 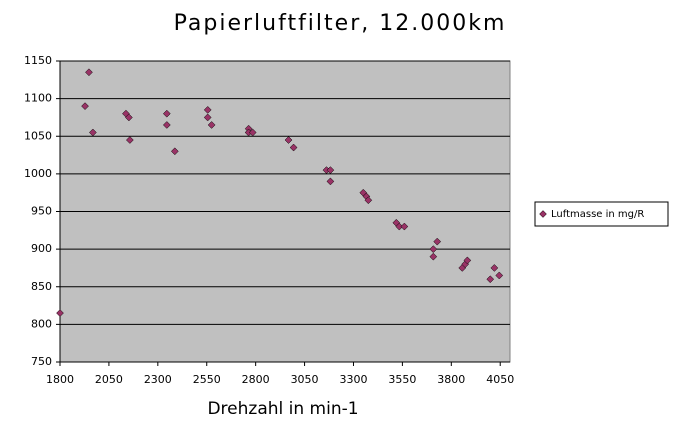 I want to click on x-tick-label: 1800, so click(x=60, y=379).